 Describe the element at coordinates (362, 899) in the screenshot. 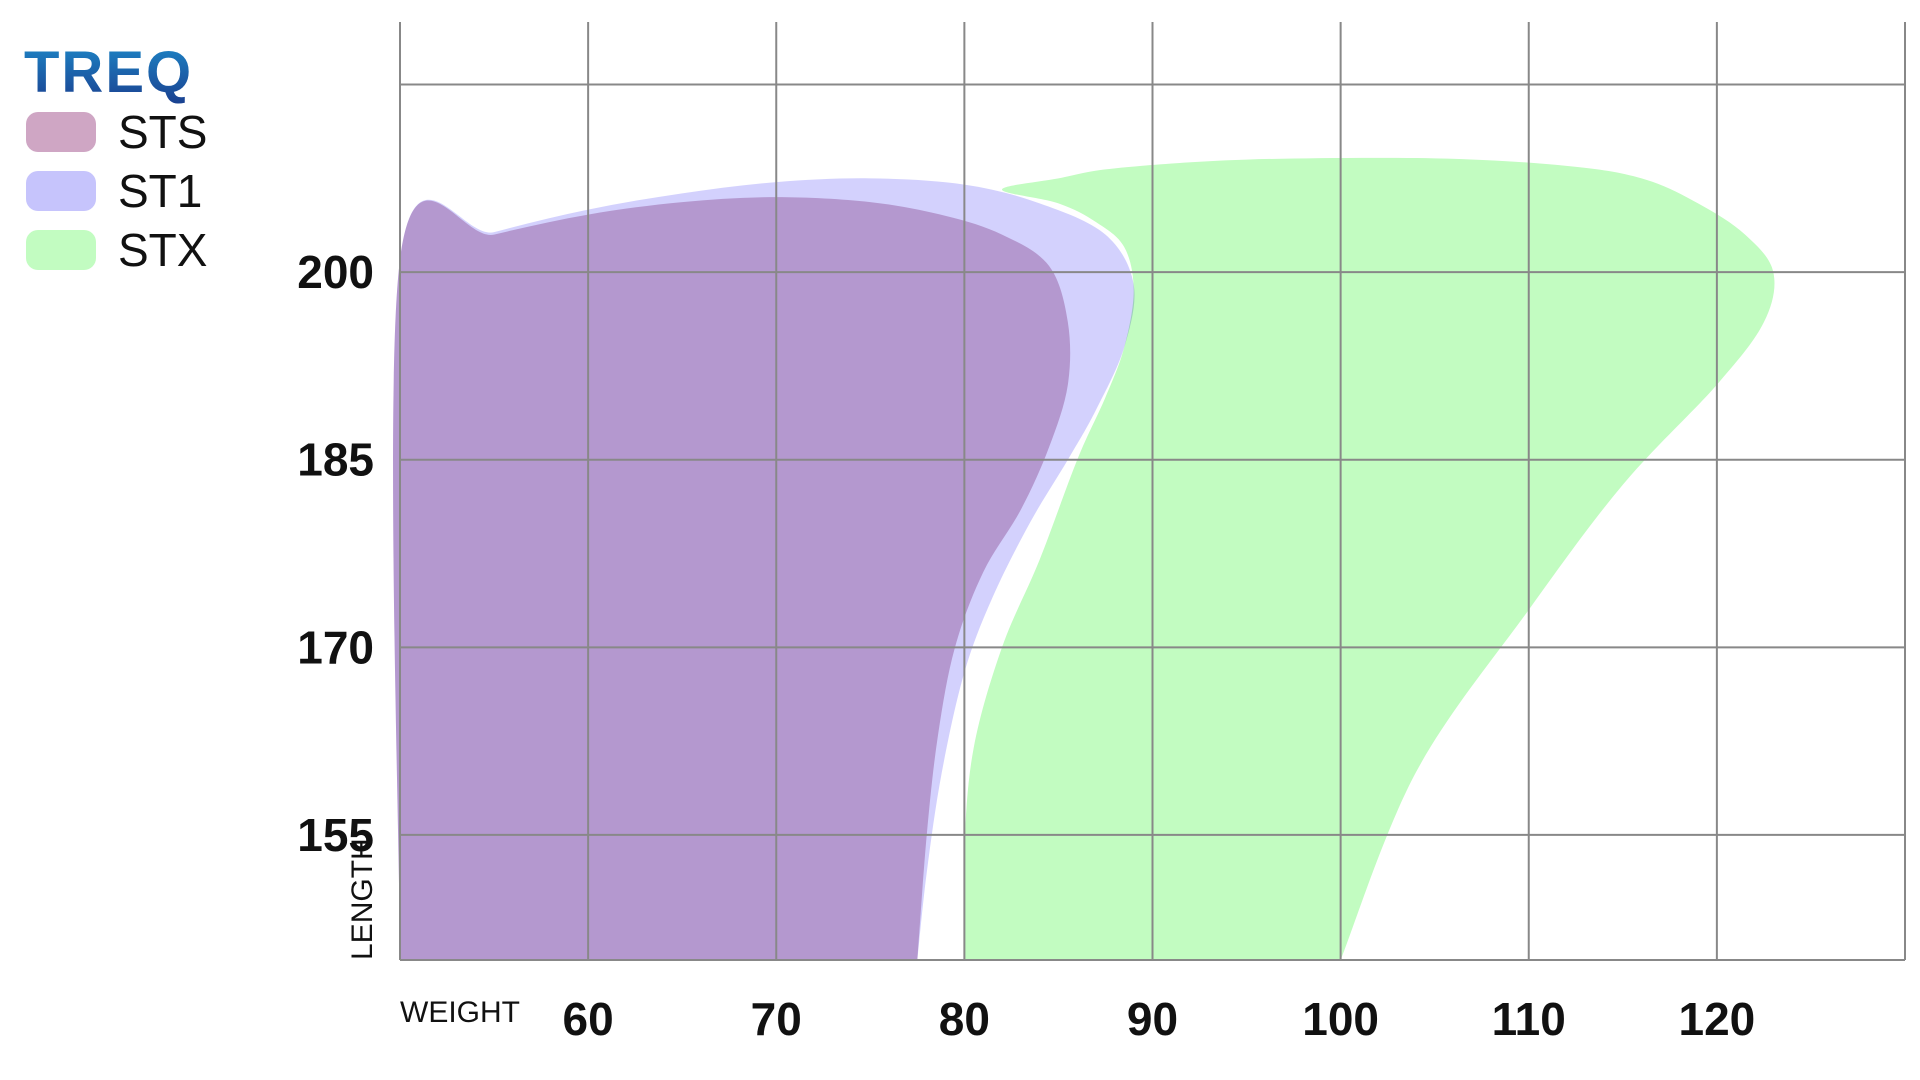

I see `y-axis-title: LENGTH` at that location.